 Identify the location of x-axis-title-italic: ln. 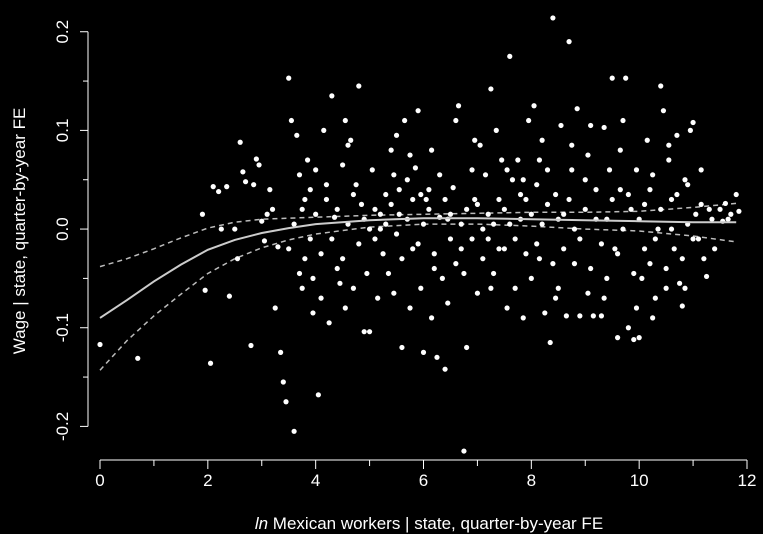
(261, 523).